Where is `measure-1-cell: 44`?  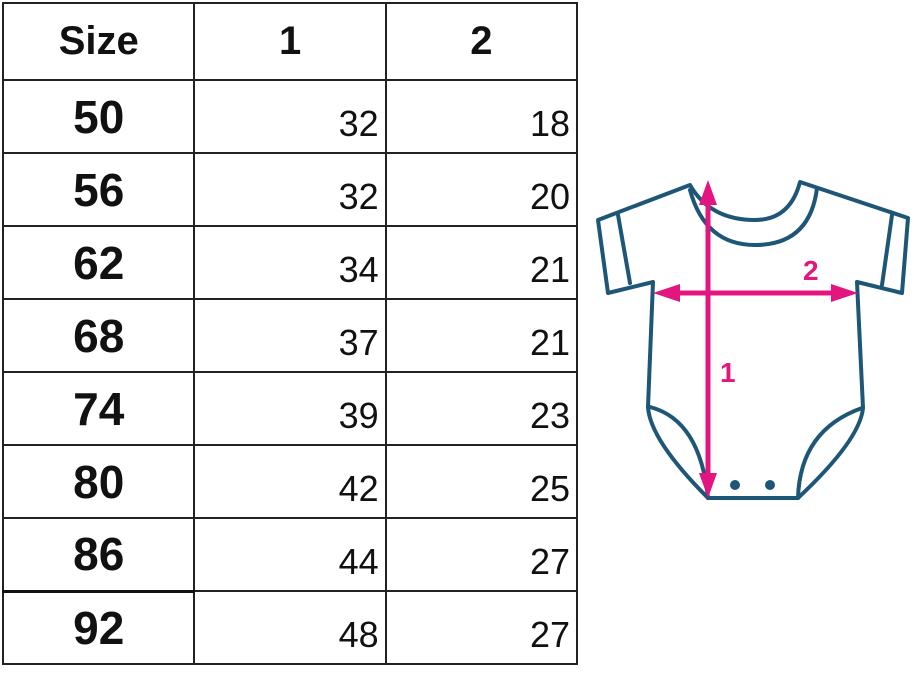
measure-1-cell: 44 is located at coordinates (290, 554).